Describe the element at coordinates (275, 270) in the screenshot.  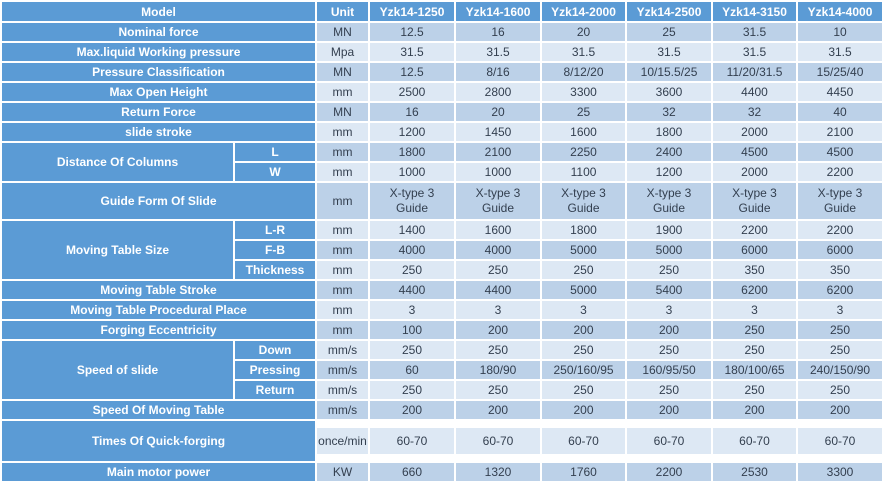
I see `sub-row-label: Thickness` at that location.